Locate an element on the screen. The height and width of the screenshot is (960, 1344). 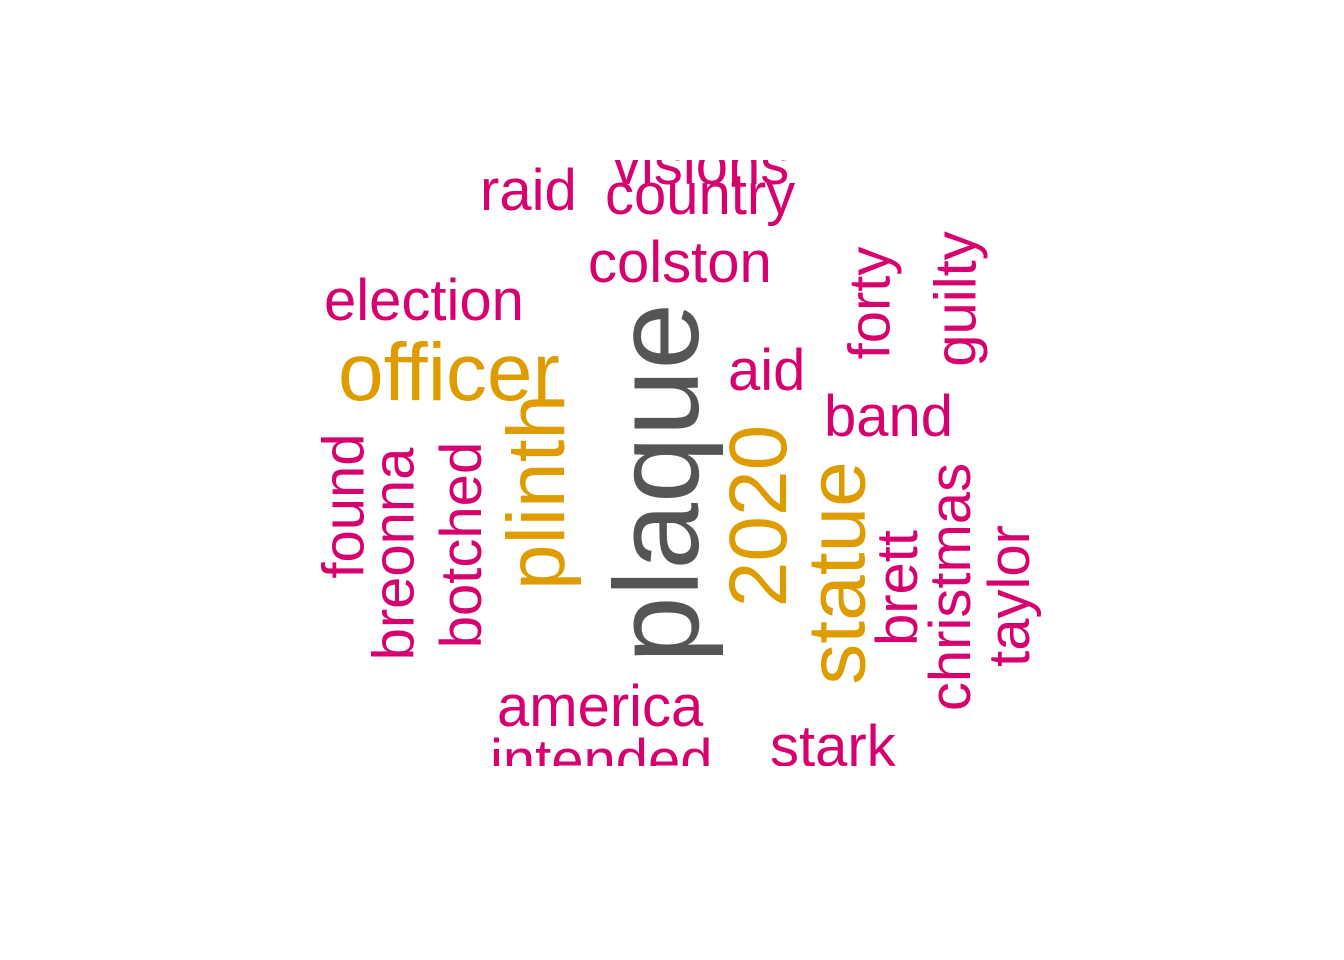
word-country: country is located at coordinates (700, 194).